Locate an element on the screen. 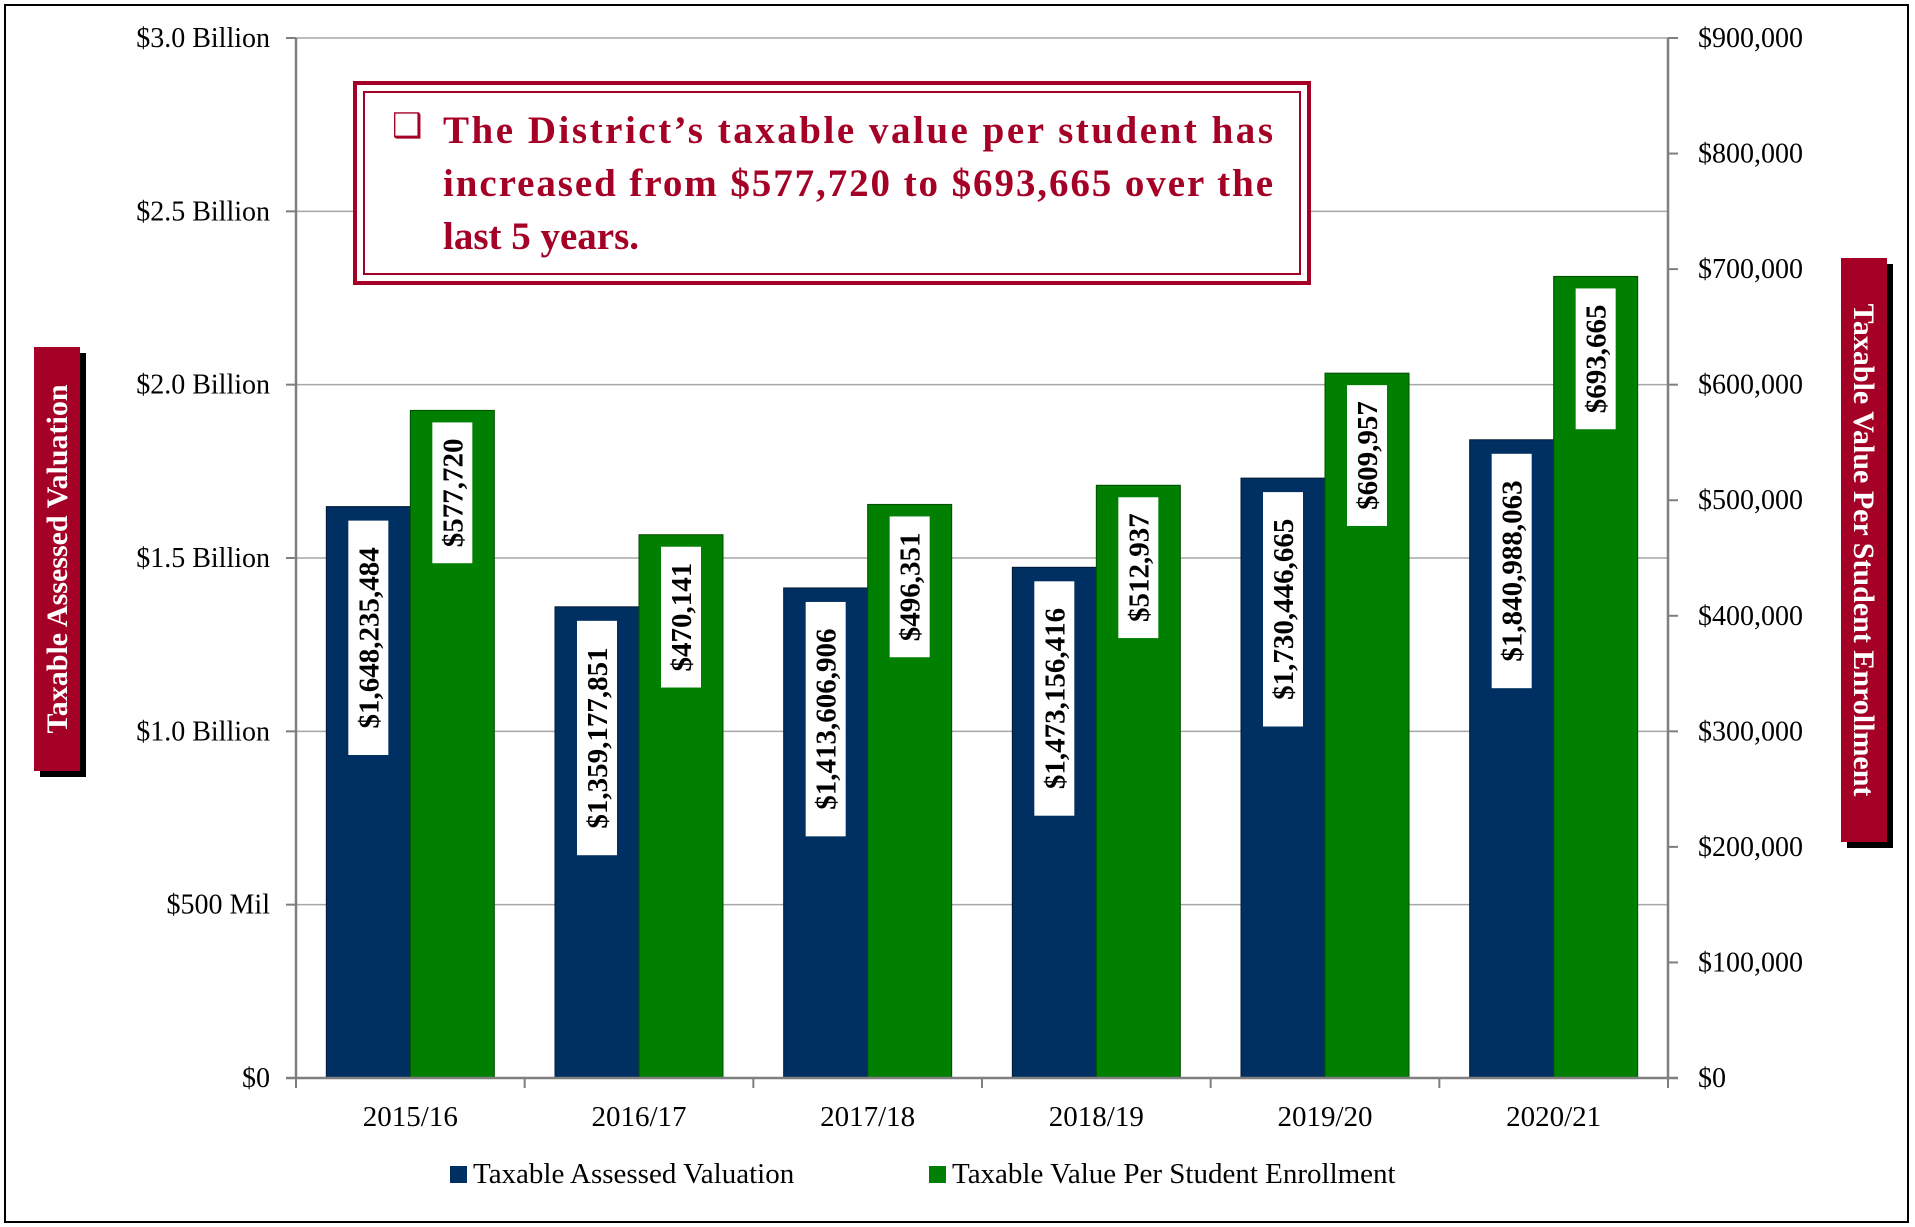  left-tick-label: $1.0 Billion is located at coordinates (203, 731).